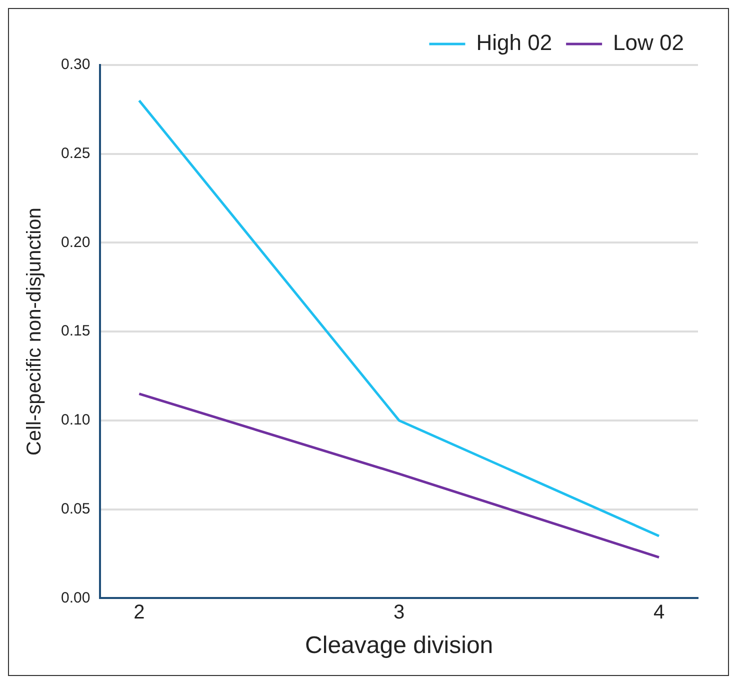  Describe the element at coordinates (75, 65) in the screenshot. I see `y-tick-label: 0.30` at that location.